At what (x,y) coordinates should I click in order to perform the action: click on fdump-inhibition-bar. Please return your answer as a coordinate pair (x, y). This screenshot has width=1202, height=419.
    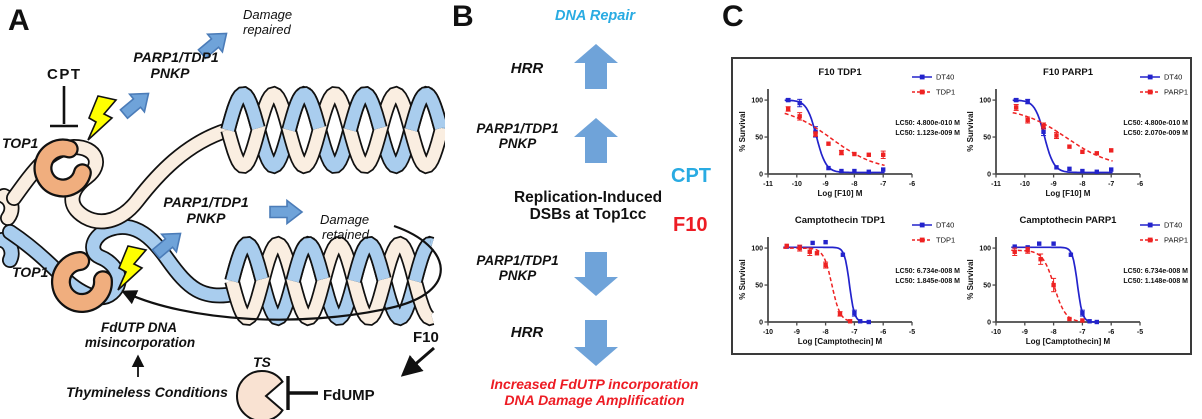
    Looking at the image, I should click on (302, 393).